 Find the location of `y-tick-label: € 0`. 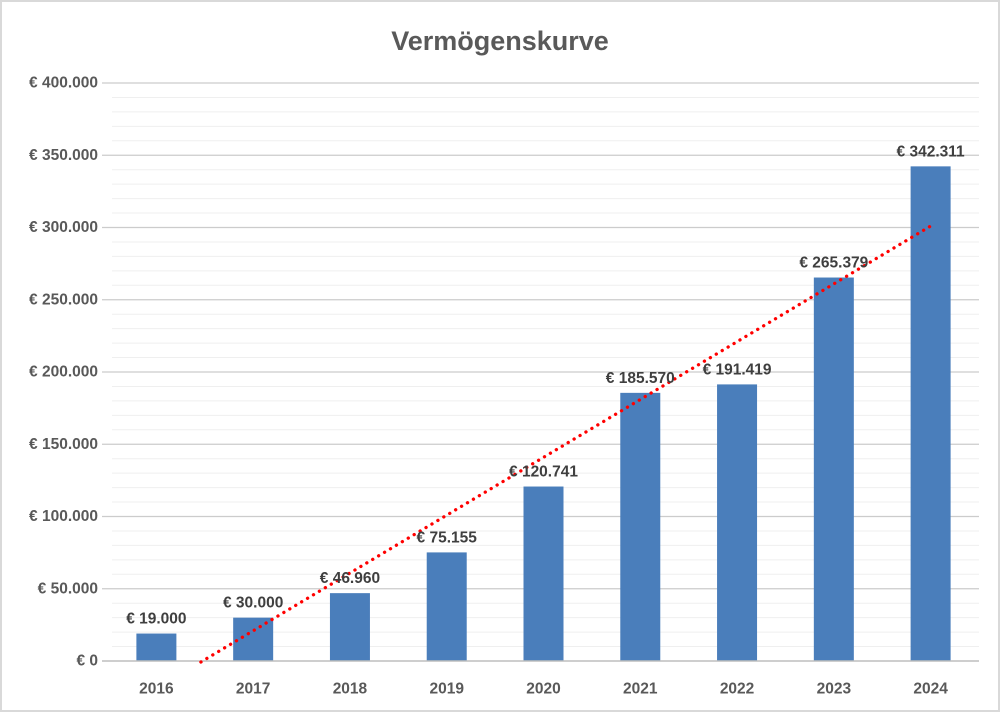

y-tick-label: € 0 is located at coordinates (87, 661).